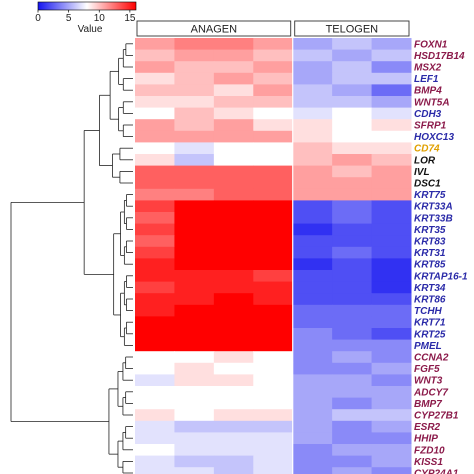 The height and width of the screenshot is (474, 474). I want to click on gene-label: KISS1, so click(428, 462).